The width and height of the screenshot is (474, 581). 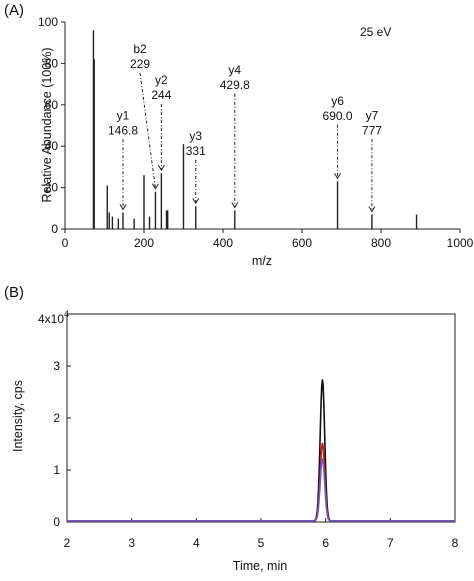 I want to click on fragment-mz-label: 331, so click(x=196, y=151).